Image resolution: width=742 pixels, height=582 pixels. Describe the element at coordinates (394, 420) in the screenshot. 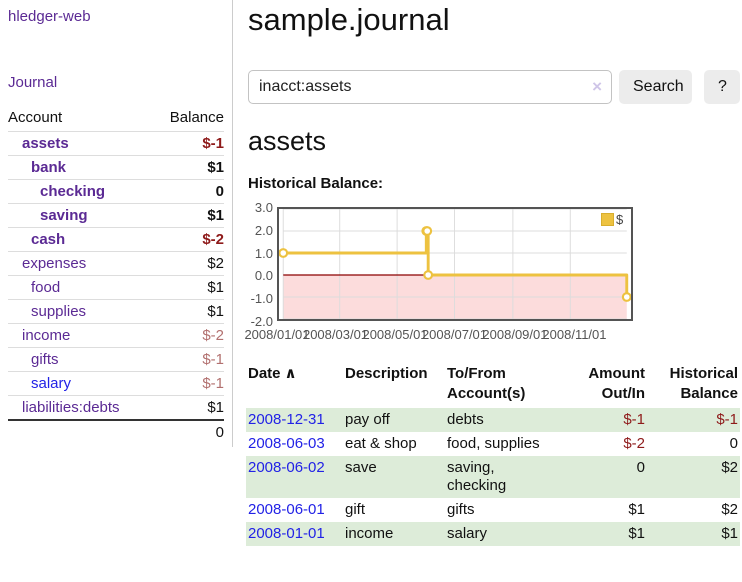

I see `transaction-description: pay off` at that location.